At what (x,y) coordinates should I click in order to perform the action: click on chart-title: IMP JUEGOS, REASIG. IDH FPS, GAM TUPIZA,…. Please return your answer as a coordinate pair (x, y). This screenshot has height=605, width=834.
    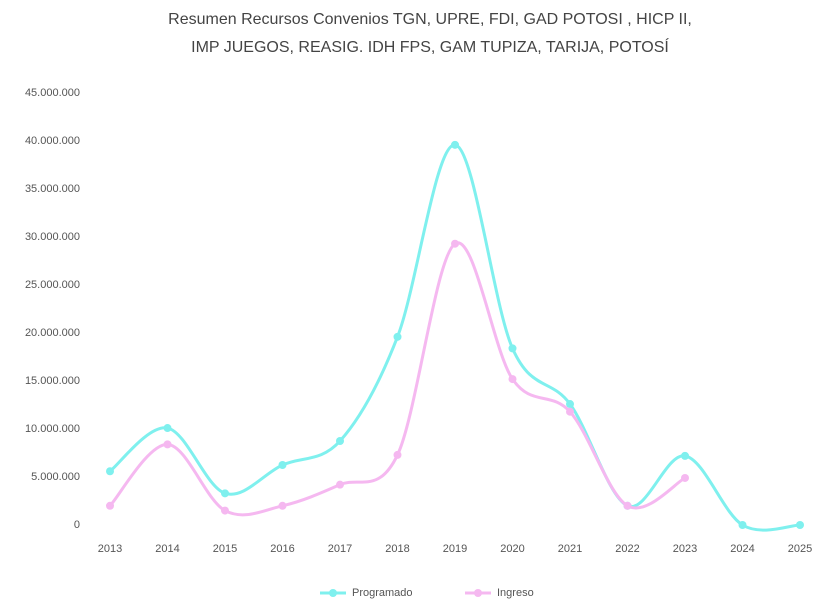
    Looking at the image, I should click on (430, 46).